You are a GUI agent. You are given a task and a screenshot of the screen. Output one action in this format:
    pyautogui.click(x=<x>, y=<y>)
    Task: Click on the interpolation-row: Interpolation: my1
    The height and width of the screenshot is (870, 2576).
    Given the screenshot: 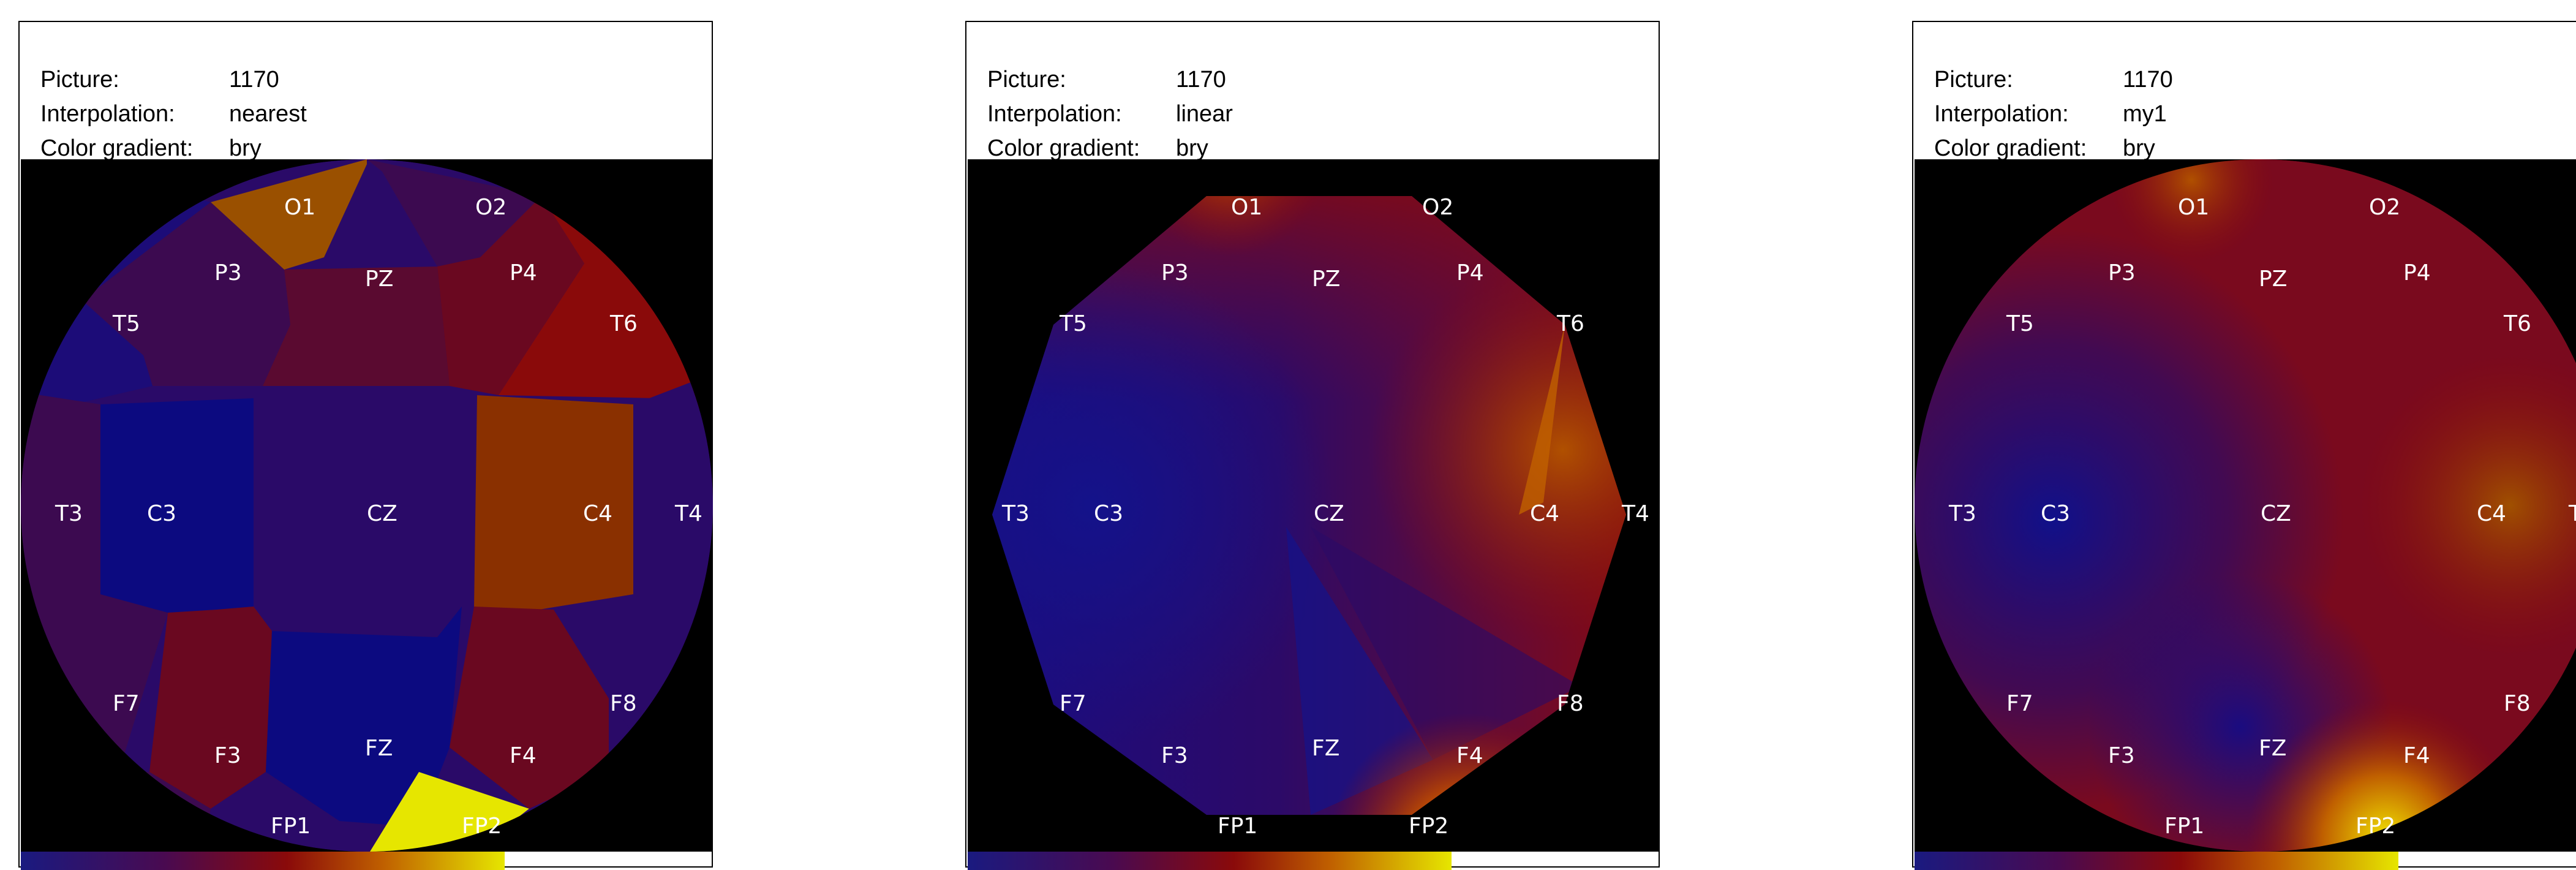 What is the action you would take?
    pyautogui.click(x=2050, y=113)
    